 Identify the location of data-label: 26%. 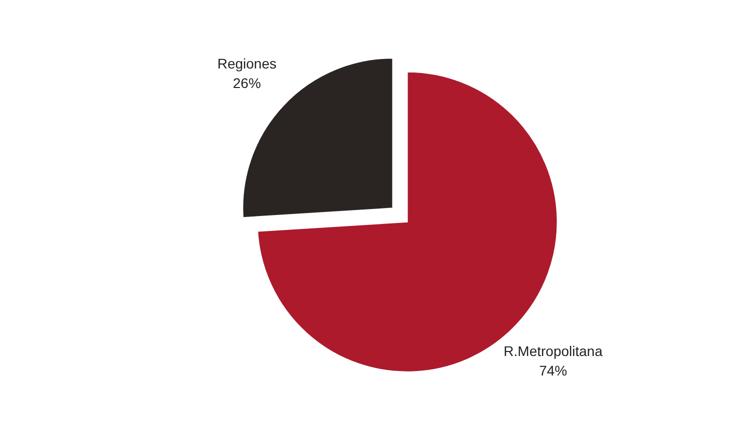
(246, 83).